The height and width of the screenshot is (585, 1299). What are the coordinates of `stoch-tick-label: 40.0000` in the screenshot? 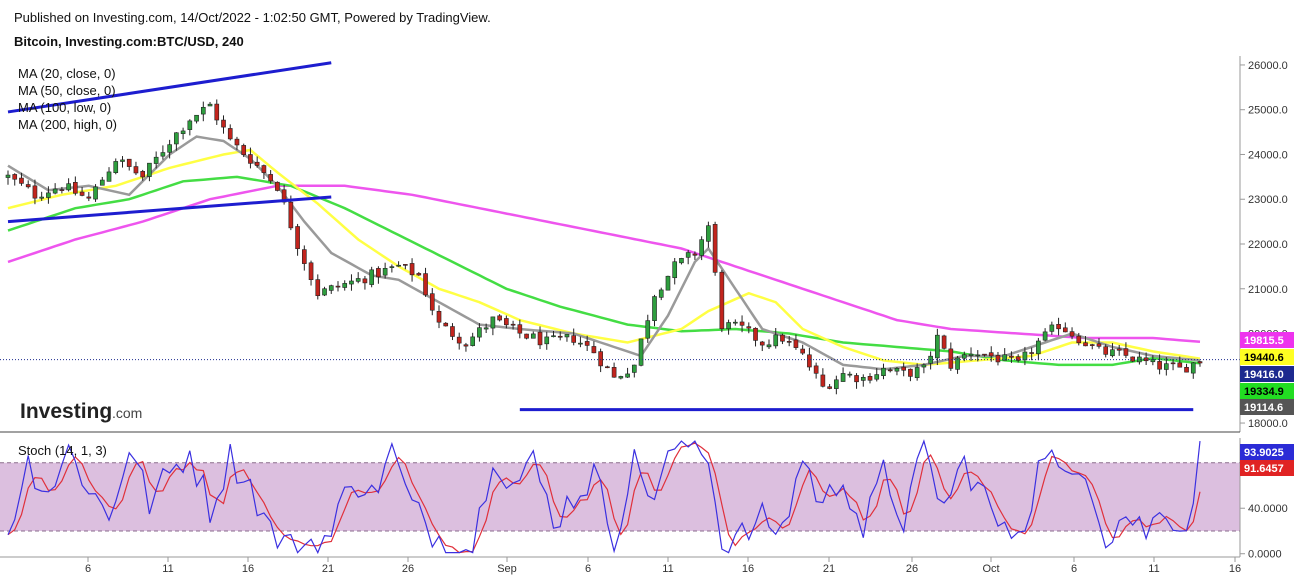 It's located at (1268, 509).